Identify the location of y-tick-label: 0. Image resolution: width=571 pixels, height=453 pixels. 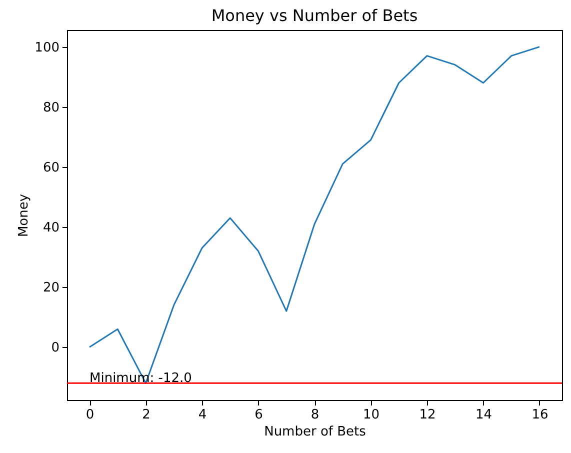
(55, 348).